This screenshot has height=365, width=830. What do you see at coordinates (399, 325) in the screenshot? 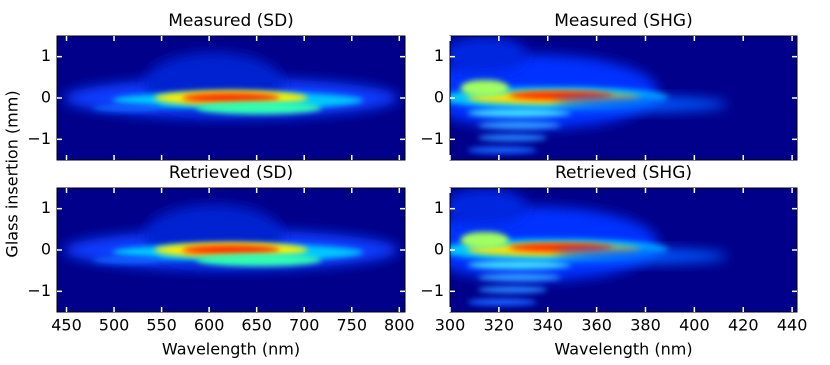
I see `x-tick-label: 800` at bounding box center [399, 325].